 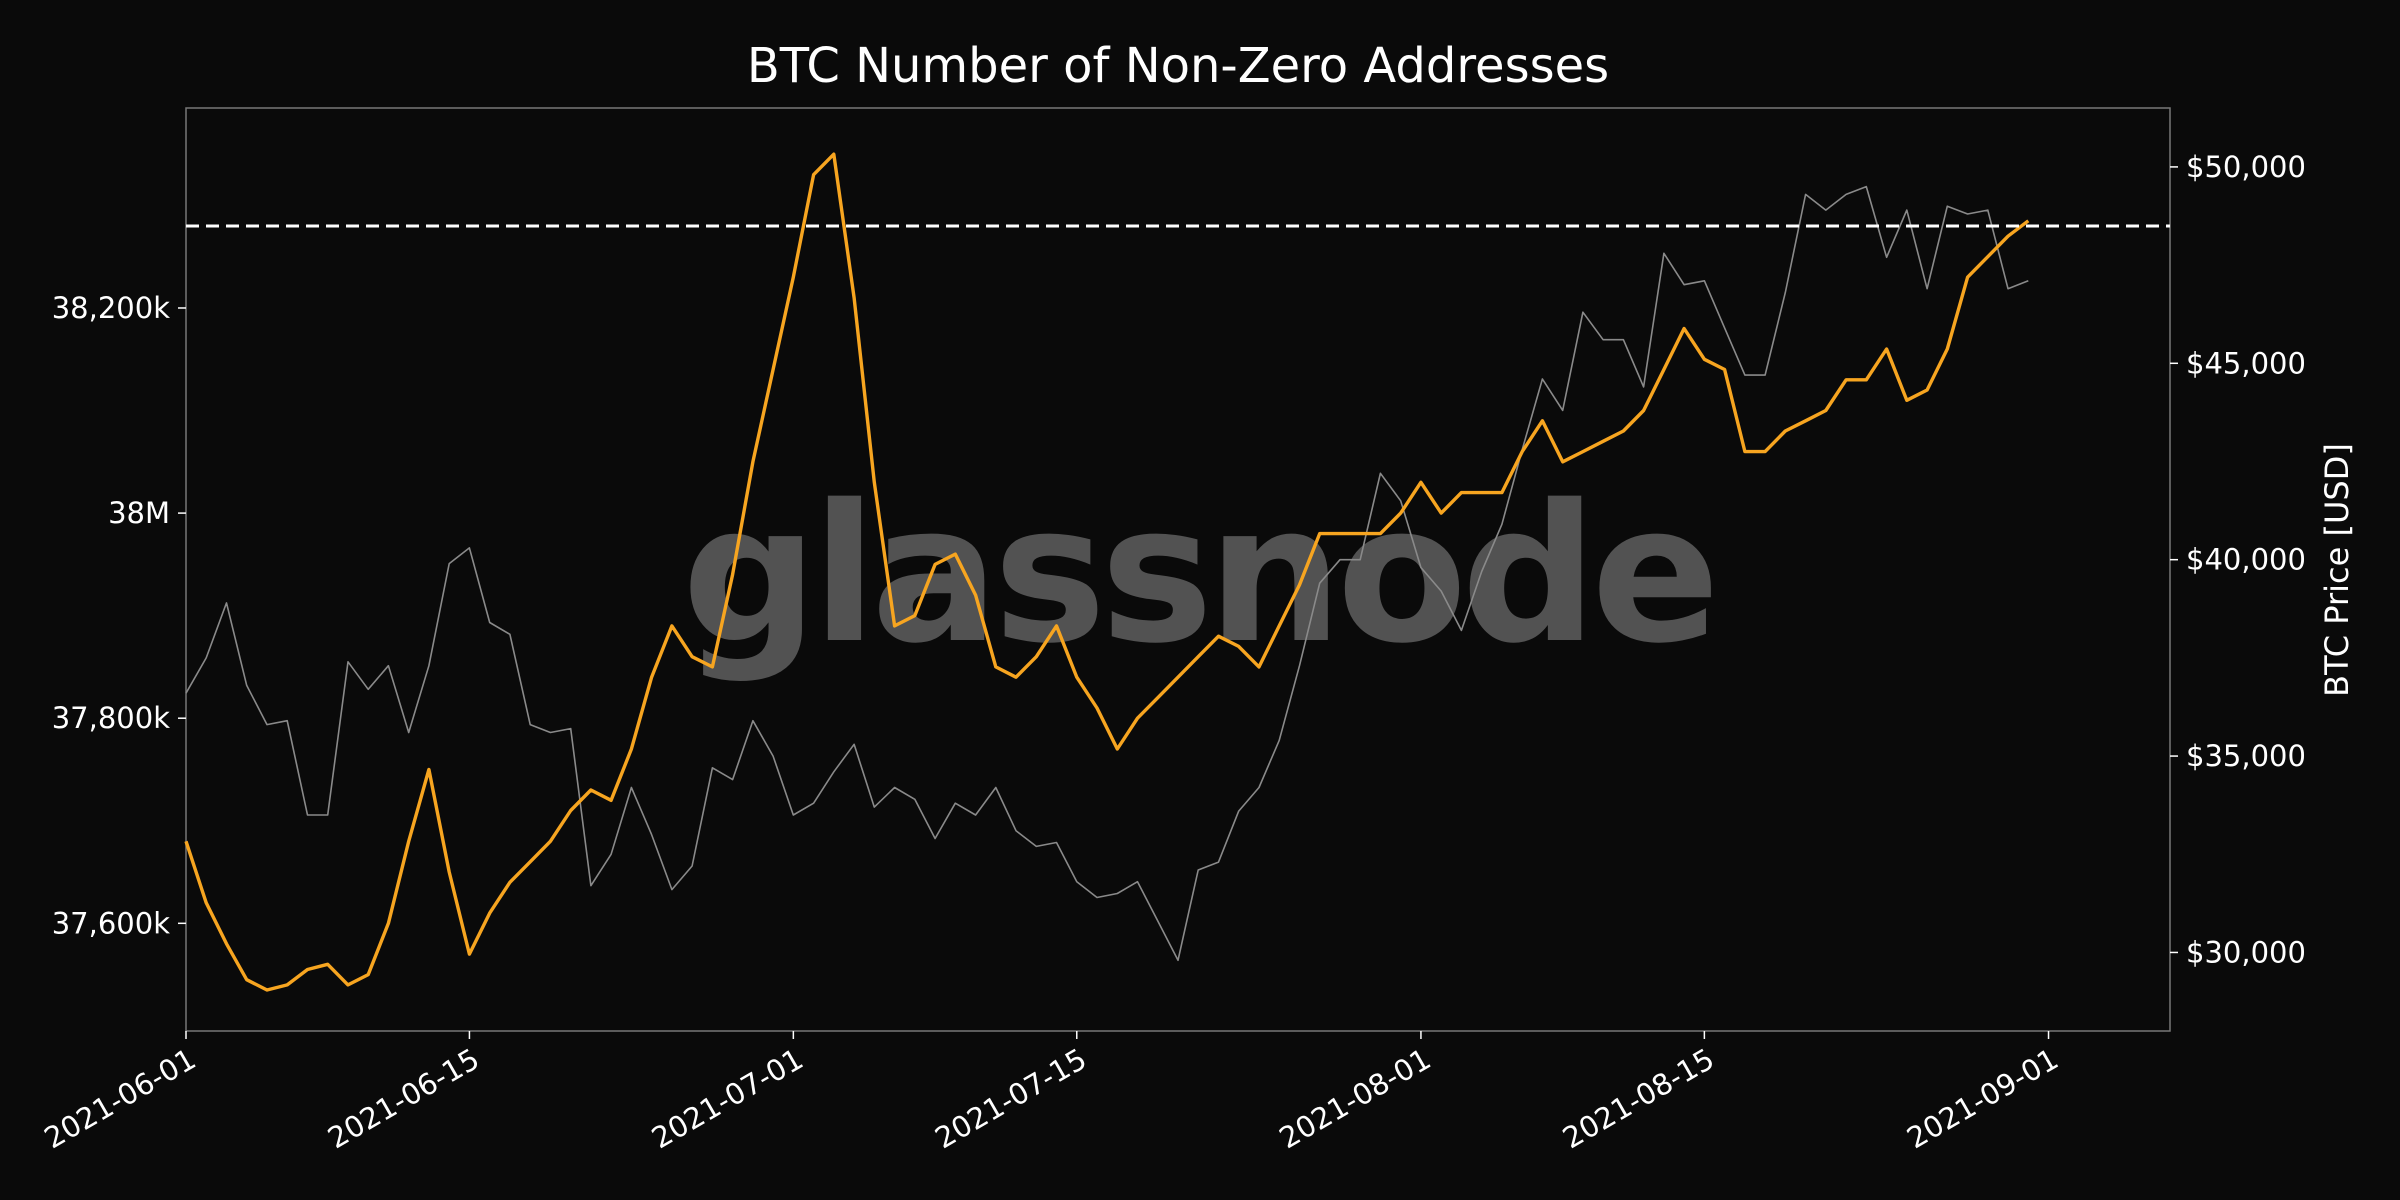 What do you see at coordinates (2246, 952) in the screenshot?
I see `y-right-tick-label: $30,000` at bounding box center [2246, 952].